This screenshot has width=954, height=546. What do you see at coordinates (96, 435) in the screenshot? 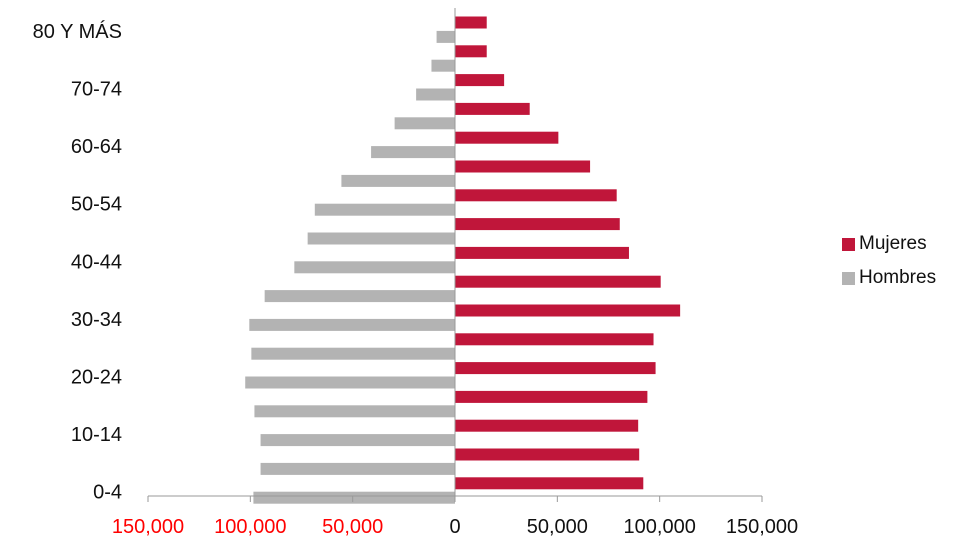
I see `y-tick-label: 10-14` at bounding box center [96, 435].